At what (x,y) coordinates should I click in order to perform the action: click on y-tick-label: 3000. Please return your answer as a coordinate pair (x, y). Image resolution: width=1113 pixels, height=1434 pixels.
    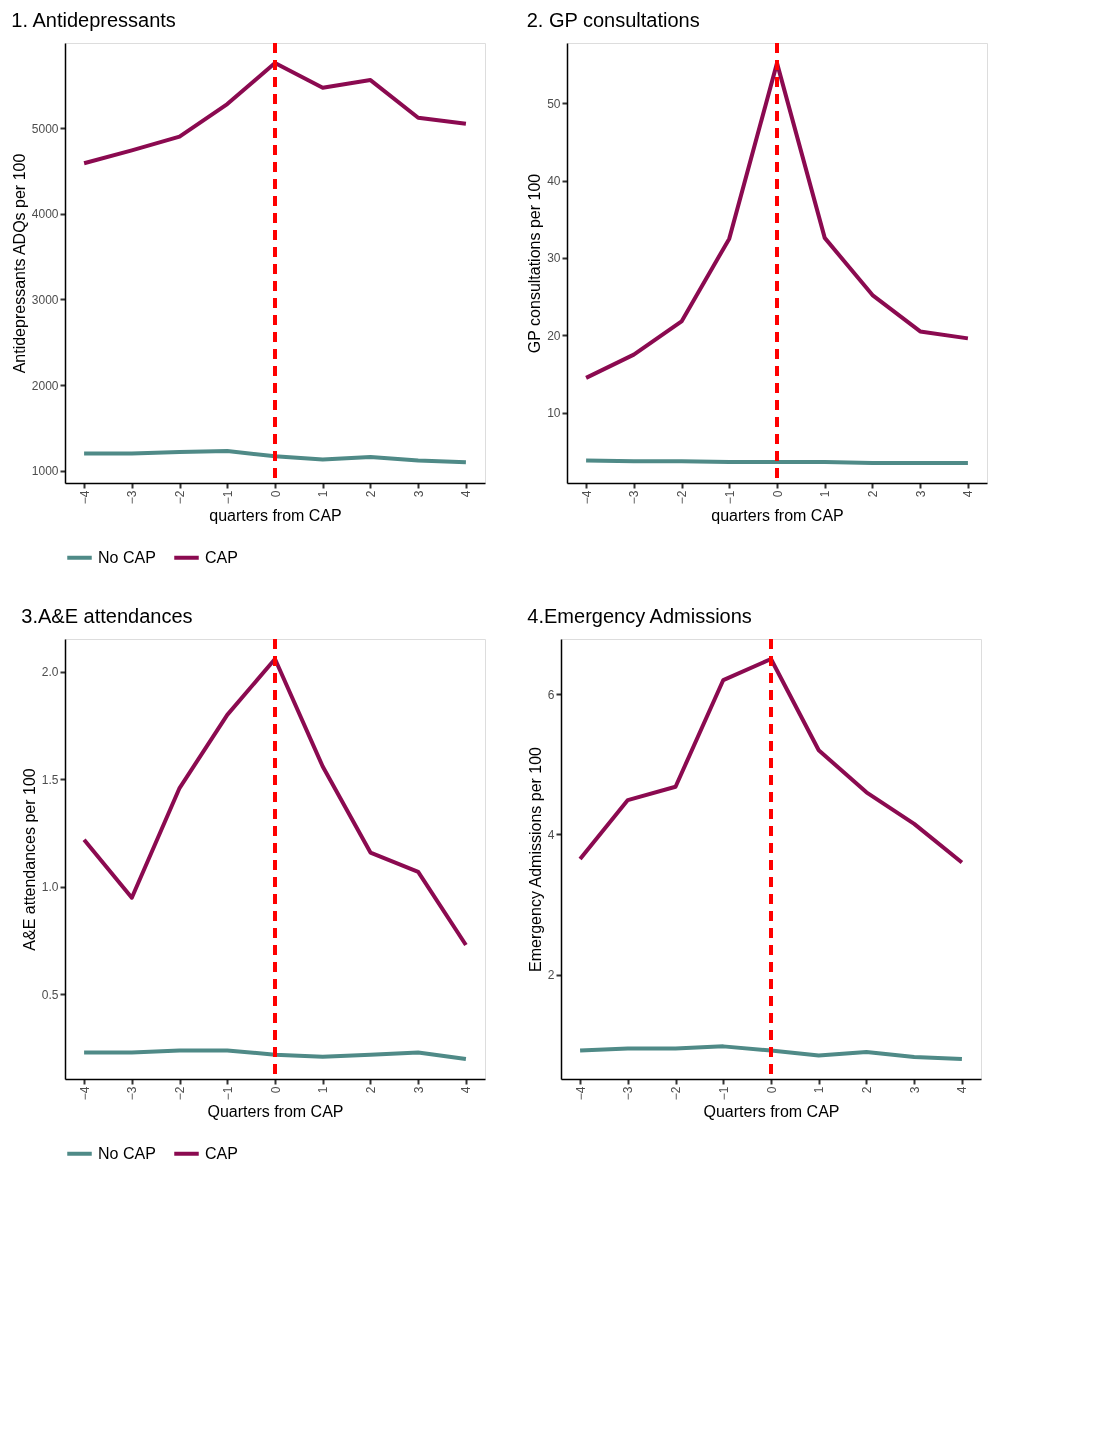
    Looking at the image, I should click on (45, 299).